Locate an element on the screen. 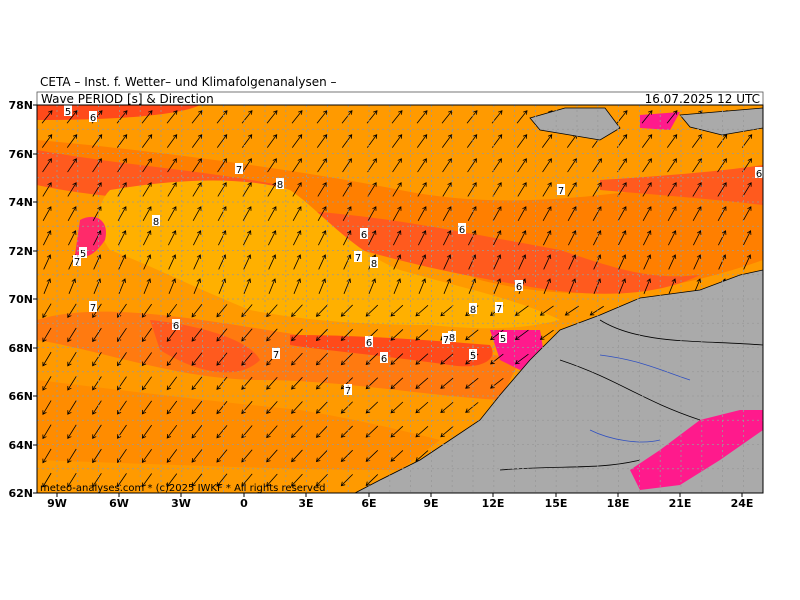 Image resolution: width=800 pixels, height=600 pixels. latitude-label: 76N is located at coordinates (20, 154).